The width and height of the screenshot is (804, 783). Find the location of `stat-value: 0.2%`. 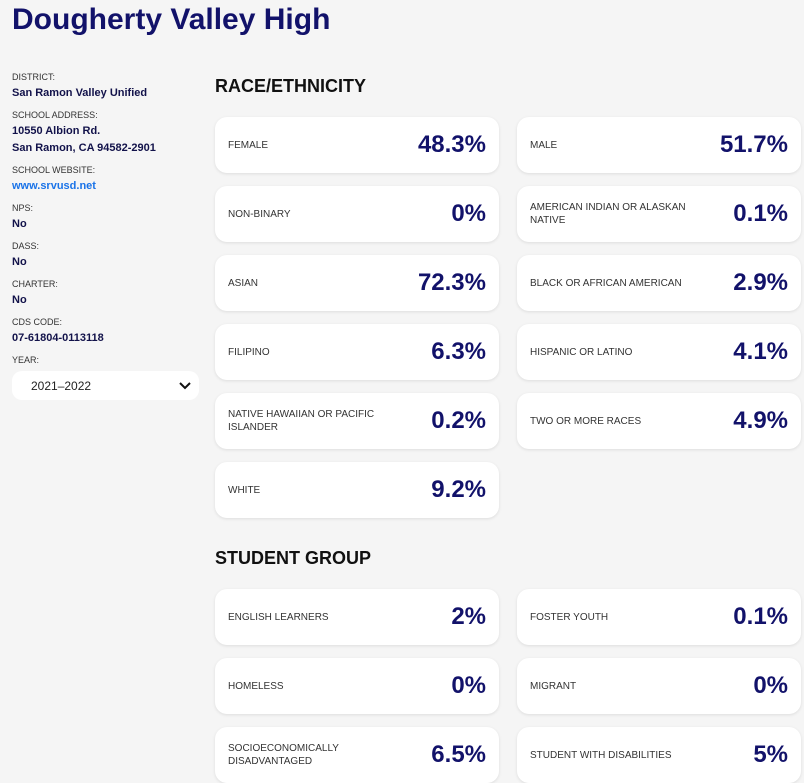

stat-value: 0.2% is located at coordinates (458, 420).